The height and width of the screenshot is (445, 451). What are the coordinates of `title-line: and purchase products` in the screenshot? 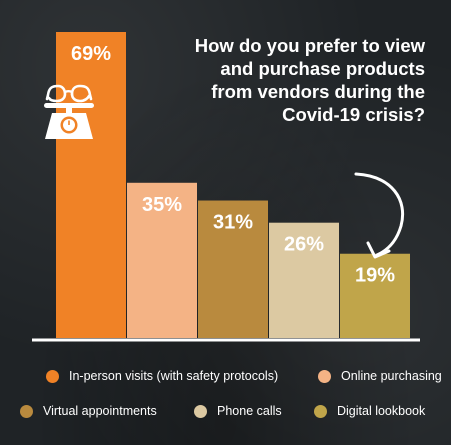 It's located at (322, 68).